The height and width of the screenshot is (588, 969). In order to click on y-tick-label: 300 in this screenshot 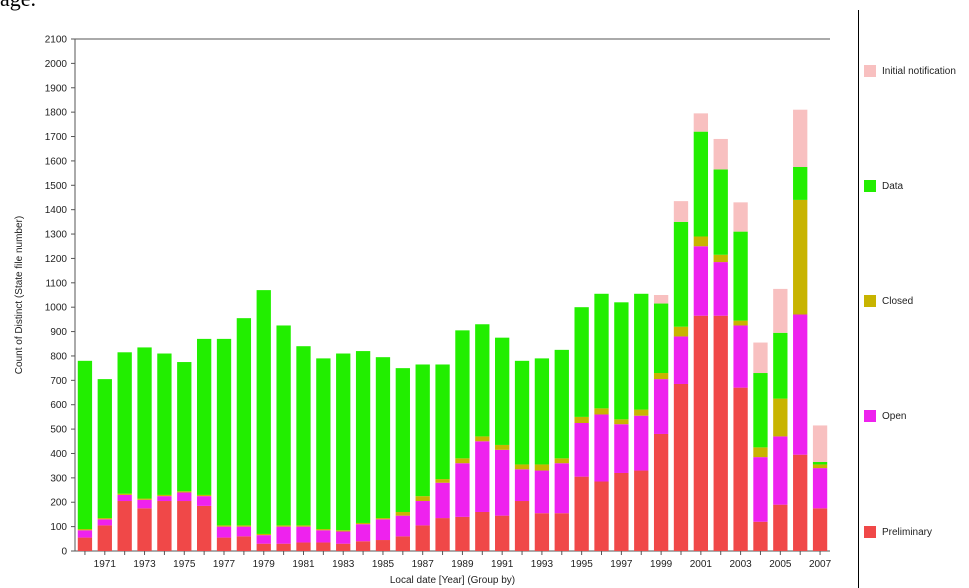, I will do `click(58, 478)`.